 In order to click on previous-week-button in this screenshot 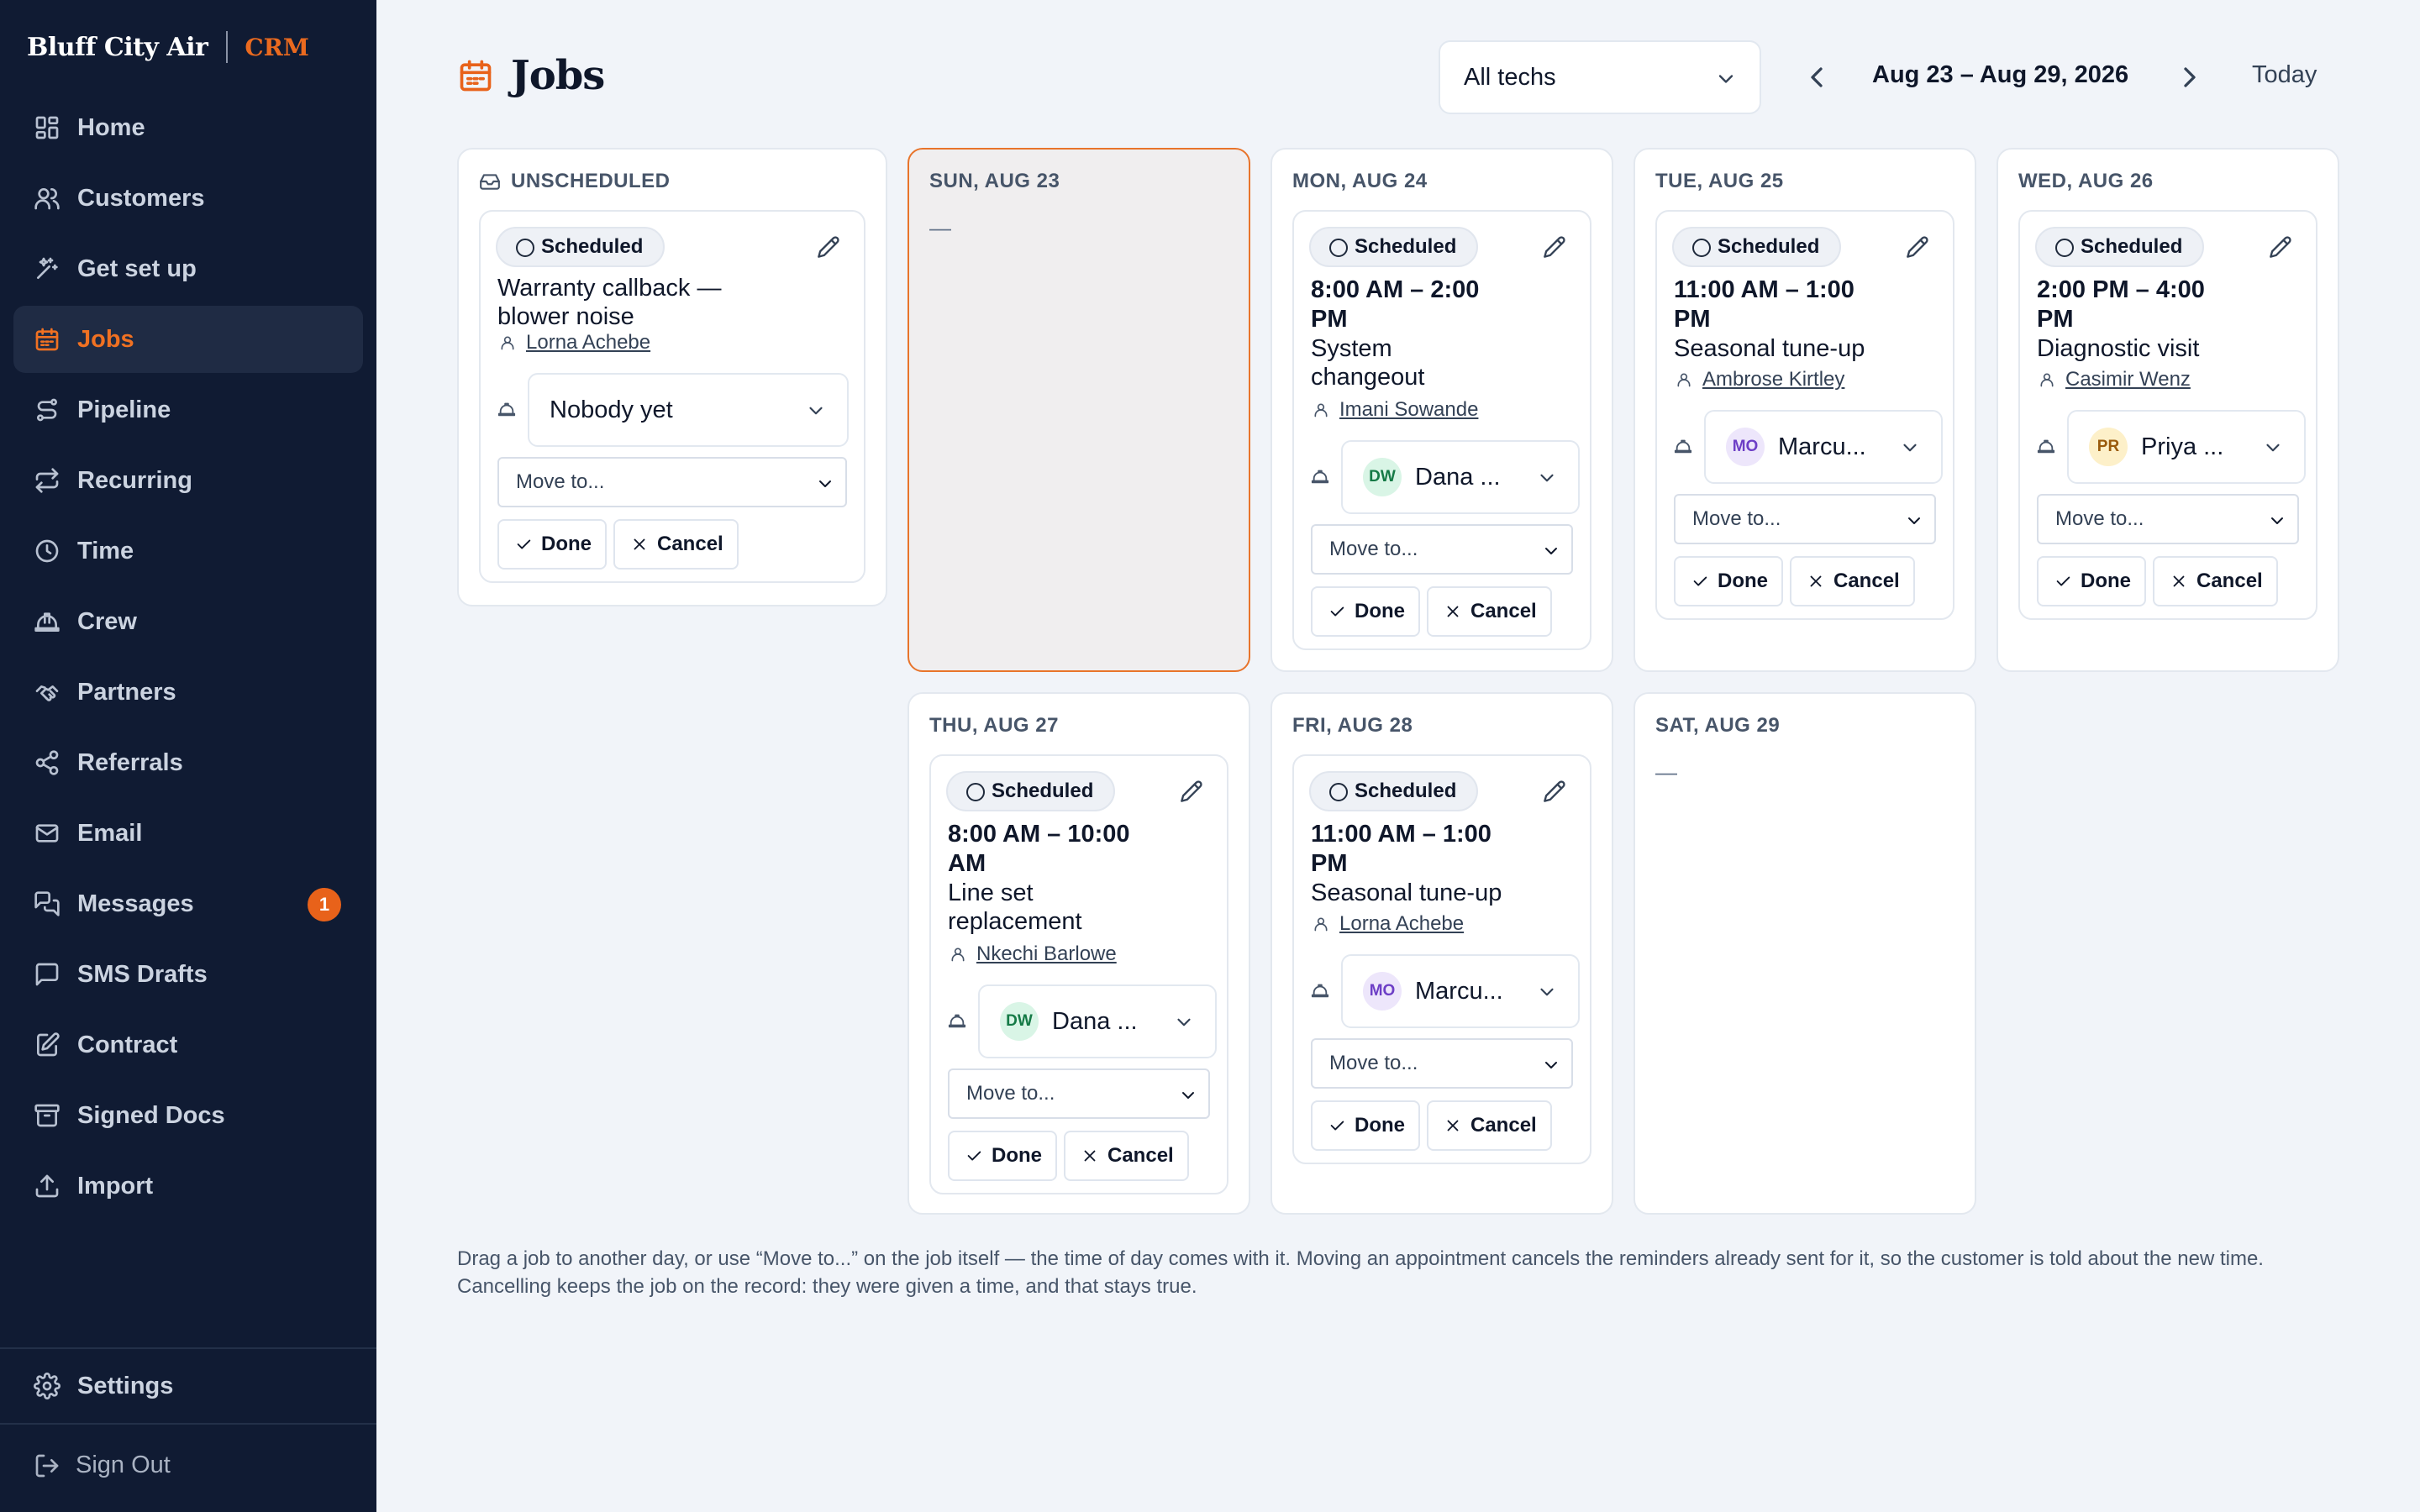, I will do `click(1816, 77)`.